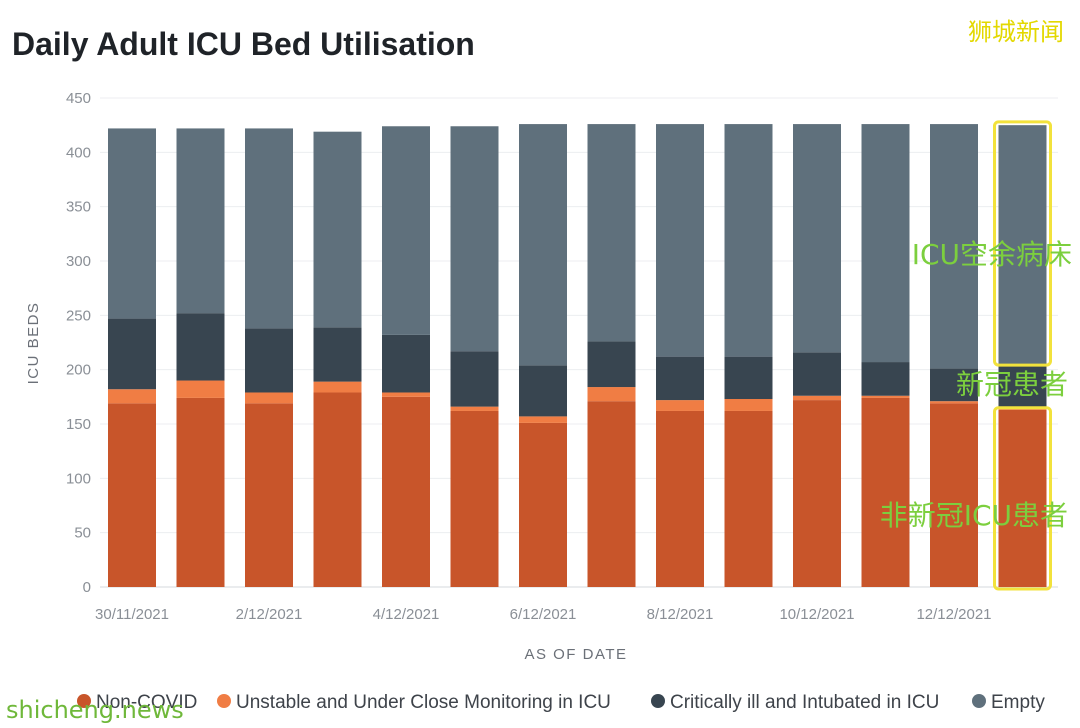 The image size is (1080, 728). Describe the element at coordinates (269, 614) in the screenshot. I see `x-tick-label: 2/12/2021` at that location.